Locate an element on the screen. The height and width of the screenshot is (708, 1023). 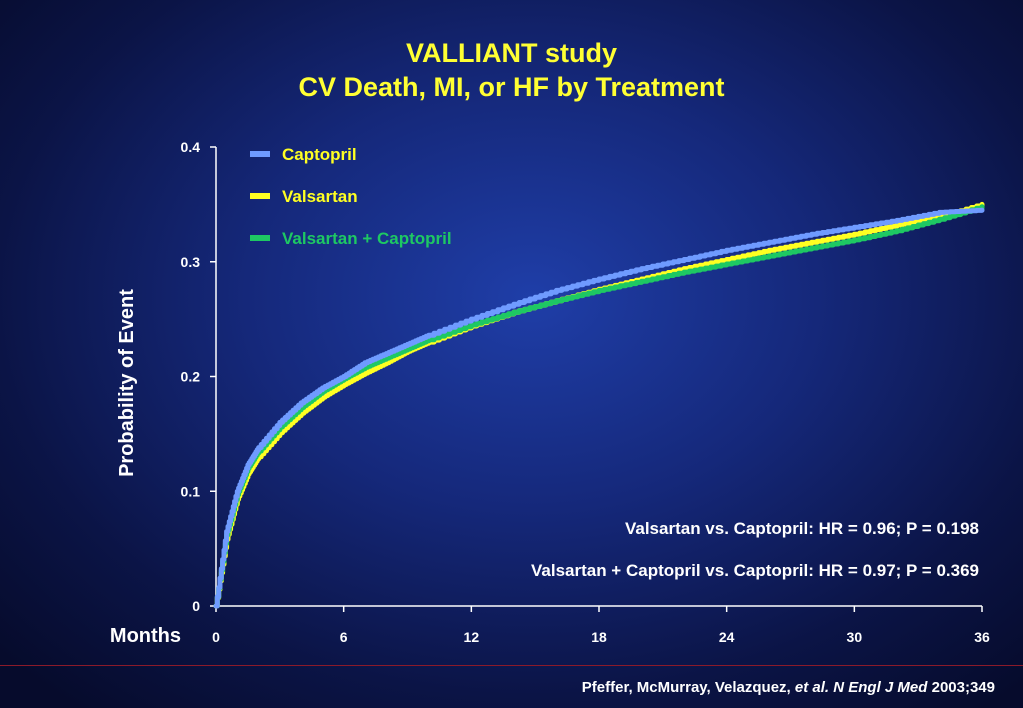
chart-title-line1: VALLIANT study is located at coordinates (511, 53).